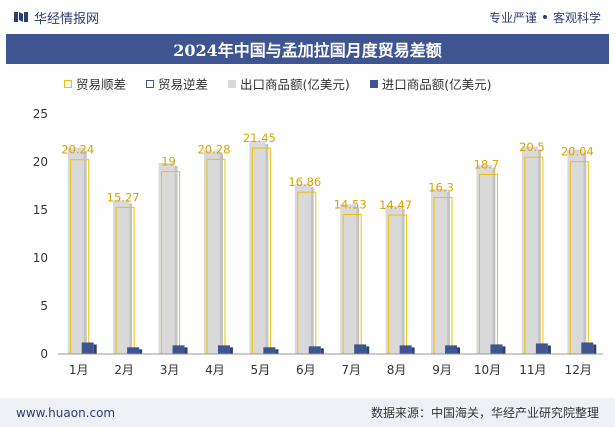  I want to click on legend-swatch-deficit, so click(150, 83).